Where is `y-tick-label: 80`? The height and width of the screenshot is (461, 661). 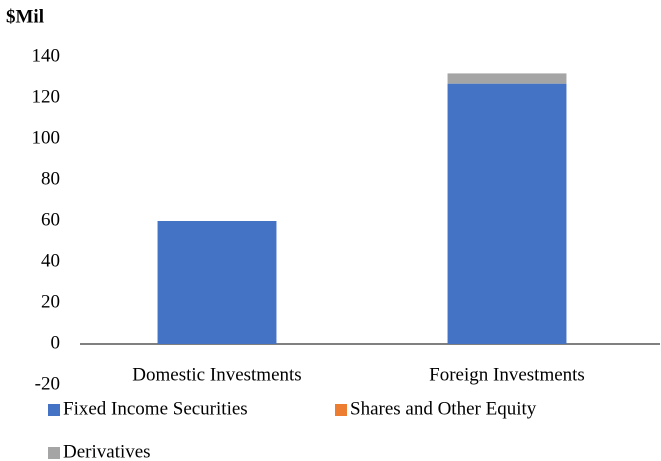
y-tick-label: 80 is located at coordinates (50, 178).